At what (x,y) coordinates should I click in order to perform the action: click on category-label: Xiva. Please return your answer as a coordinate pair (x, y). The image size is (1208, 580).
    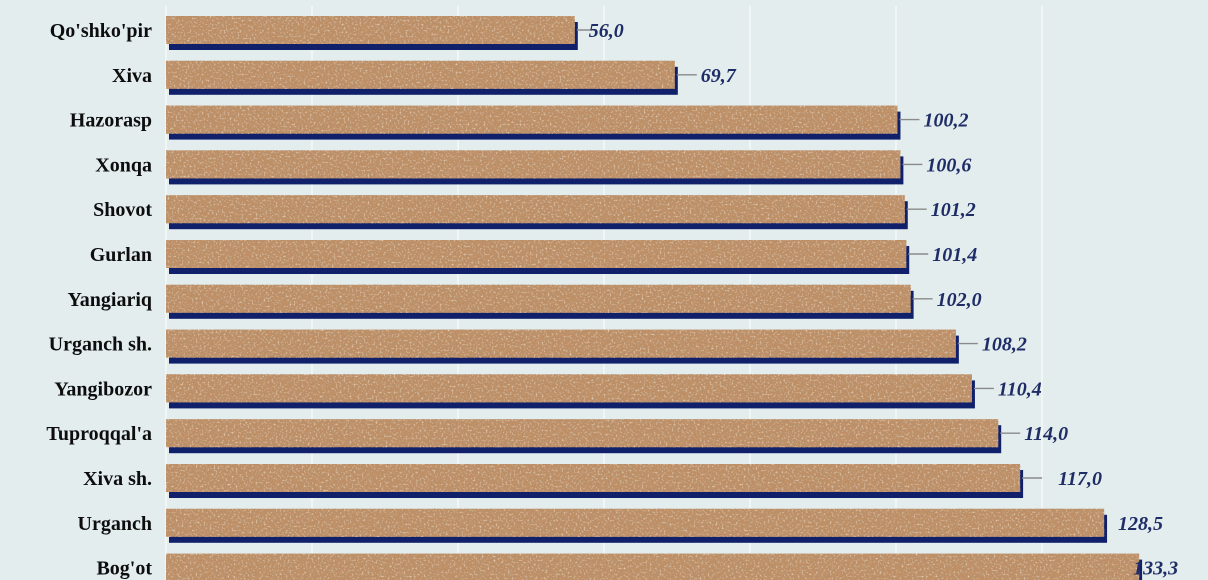
    Looking at the image, I should click on (132, 76).